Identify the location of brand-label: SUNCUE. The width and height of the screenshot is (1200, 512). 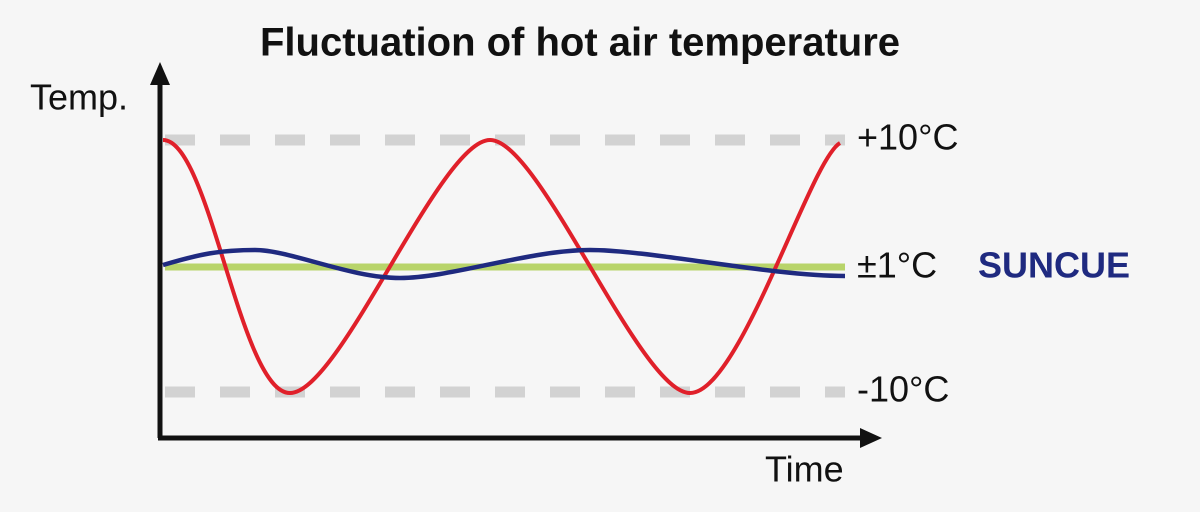
(1054, 265).